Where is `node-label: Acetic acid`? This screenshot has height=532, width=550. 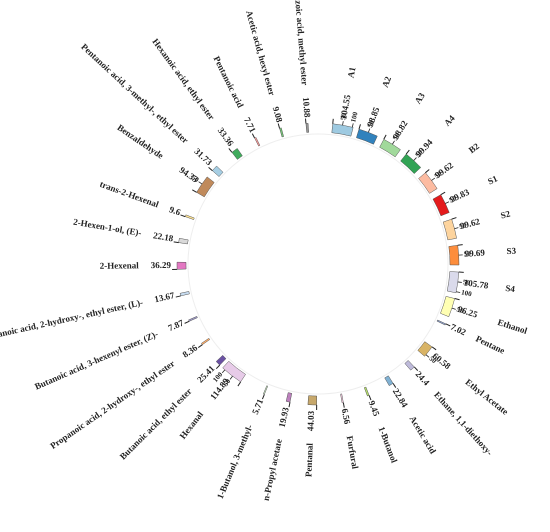 node-label: Acetic acid is located at coordinates (423, 434).